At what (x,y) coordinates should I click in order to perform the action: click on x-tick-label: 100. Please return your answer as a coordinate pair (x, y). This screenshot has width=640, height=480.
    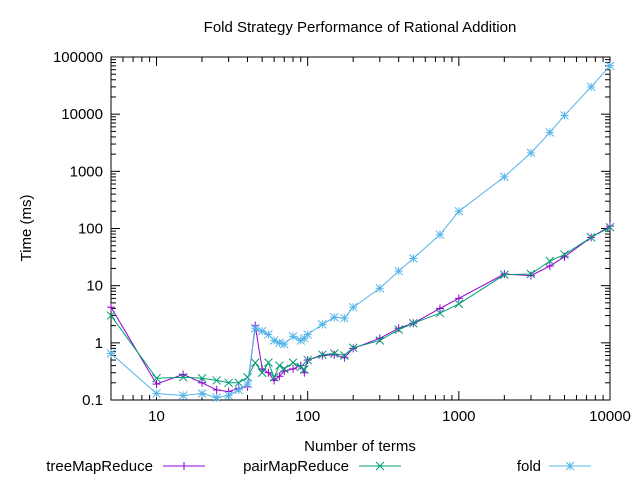
    Looking at the image, I should click on (307, 416).